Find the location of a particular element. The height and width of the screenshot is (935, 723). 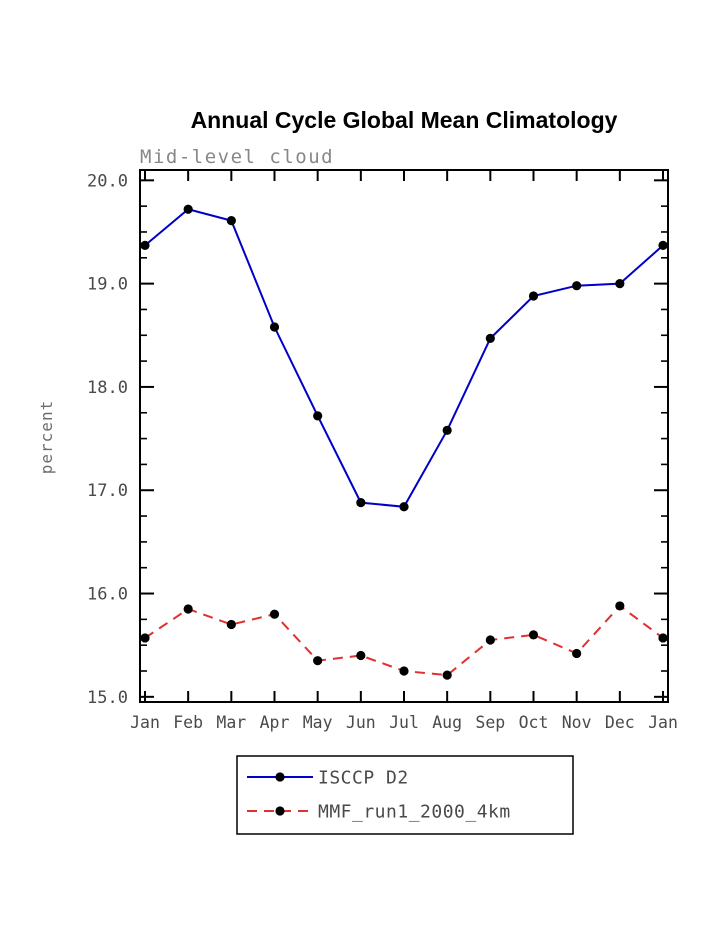

legend-box: ISCCP D2 MMF_run1_2000_4km is located at coordinates (405, 795).